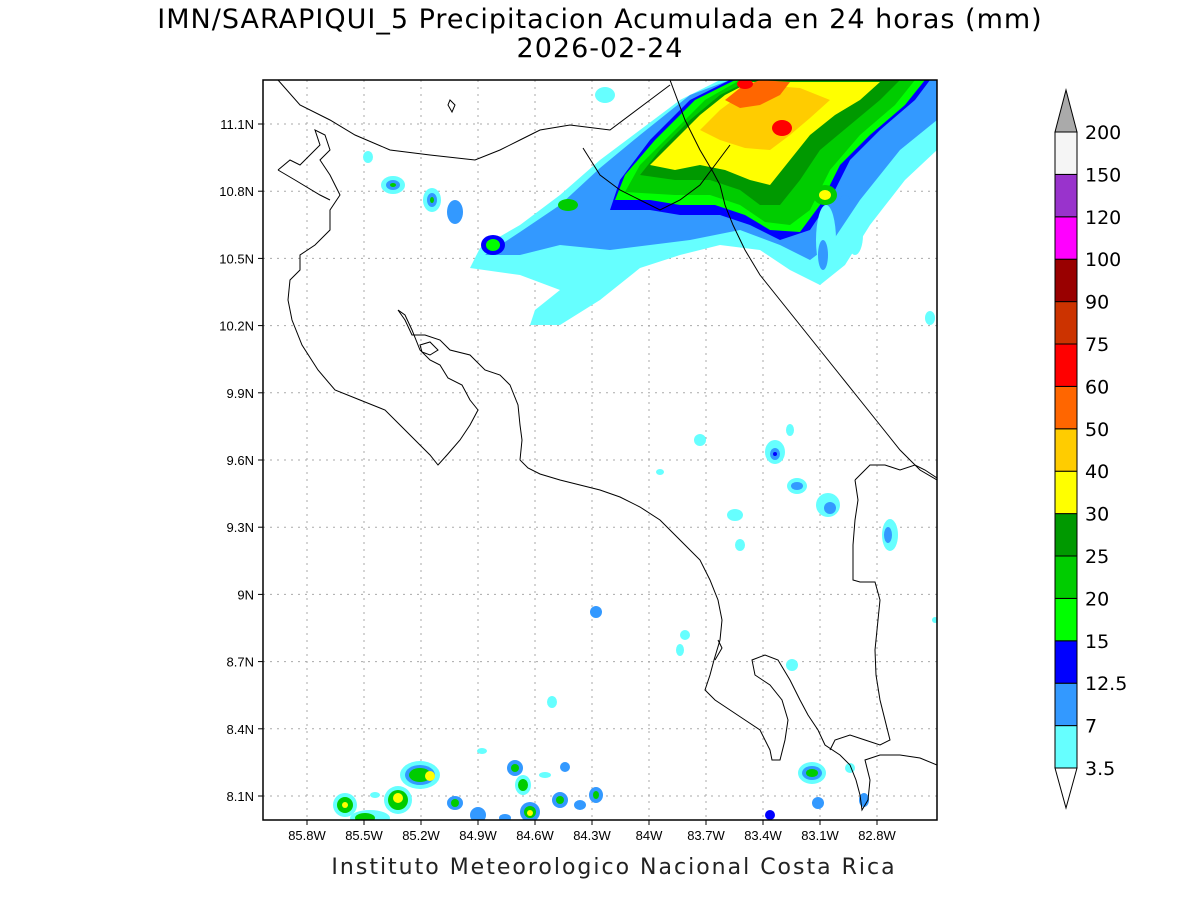 This screenshot has width=1200, height=900. Describe the element at coordinates (1090, 449) in the screenshot. I see `color-legend: 3.5 7 12.5 15 20 25 30 40 50 60 75 90 100 120 150 200` at that location.